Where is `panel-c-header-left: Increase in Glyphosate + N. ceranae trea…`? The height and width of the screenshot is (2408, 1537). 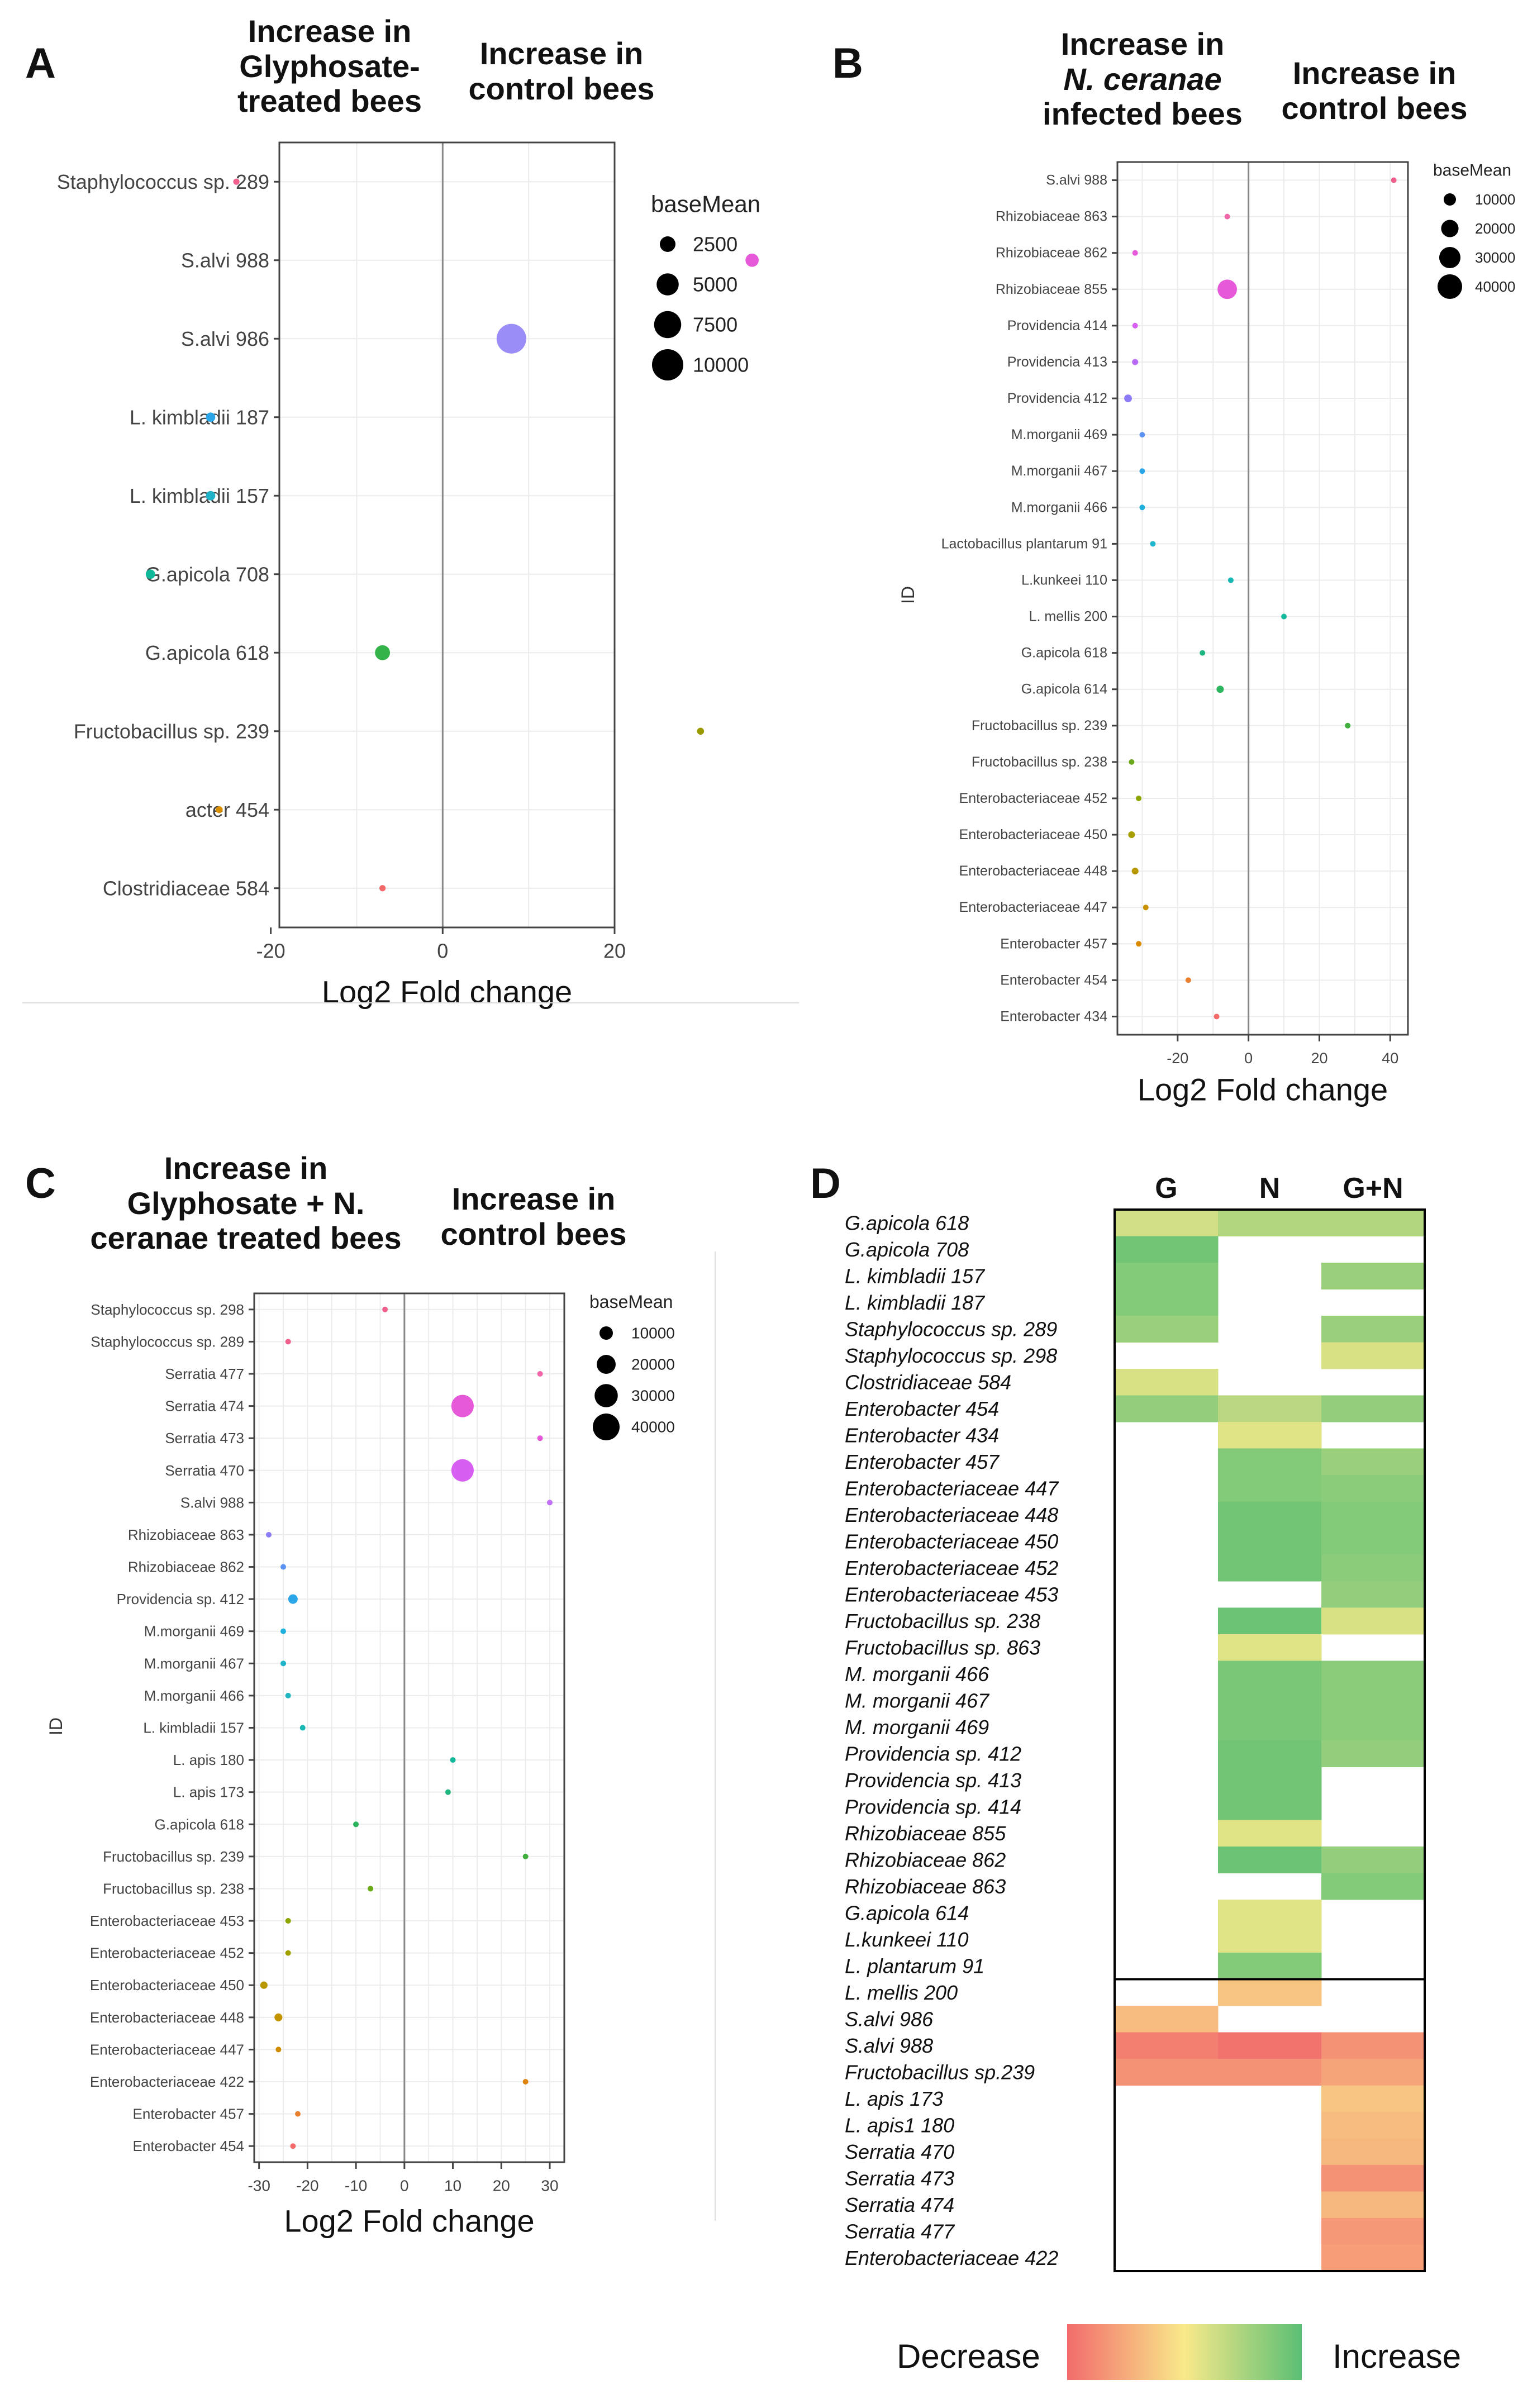 panel-c-header-left: Increase in Glyphosate + N. ceranae trea… is located at coordinates (246, 1203).